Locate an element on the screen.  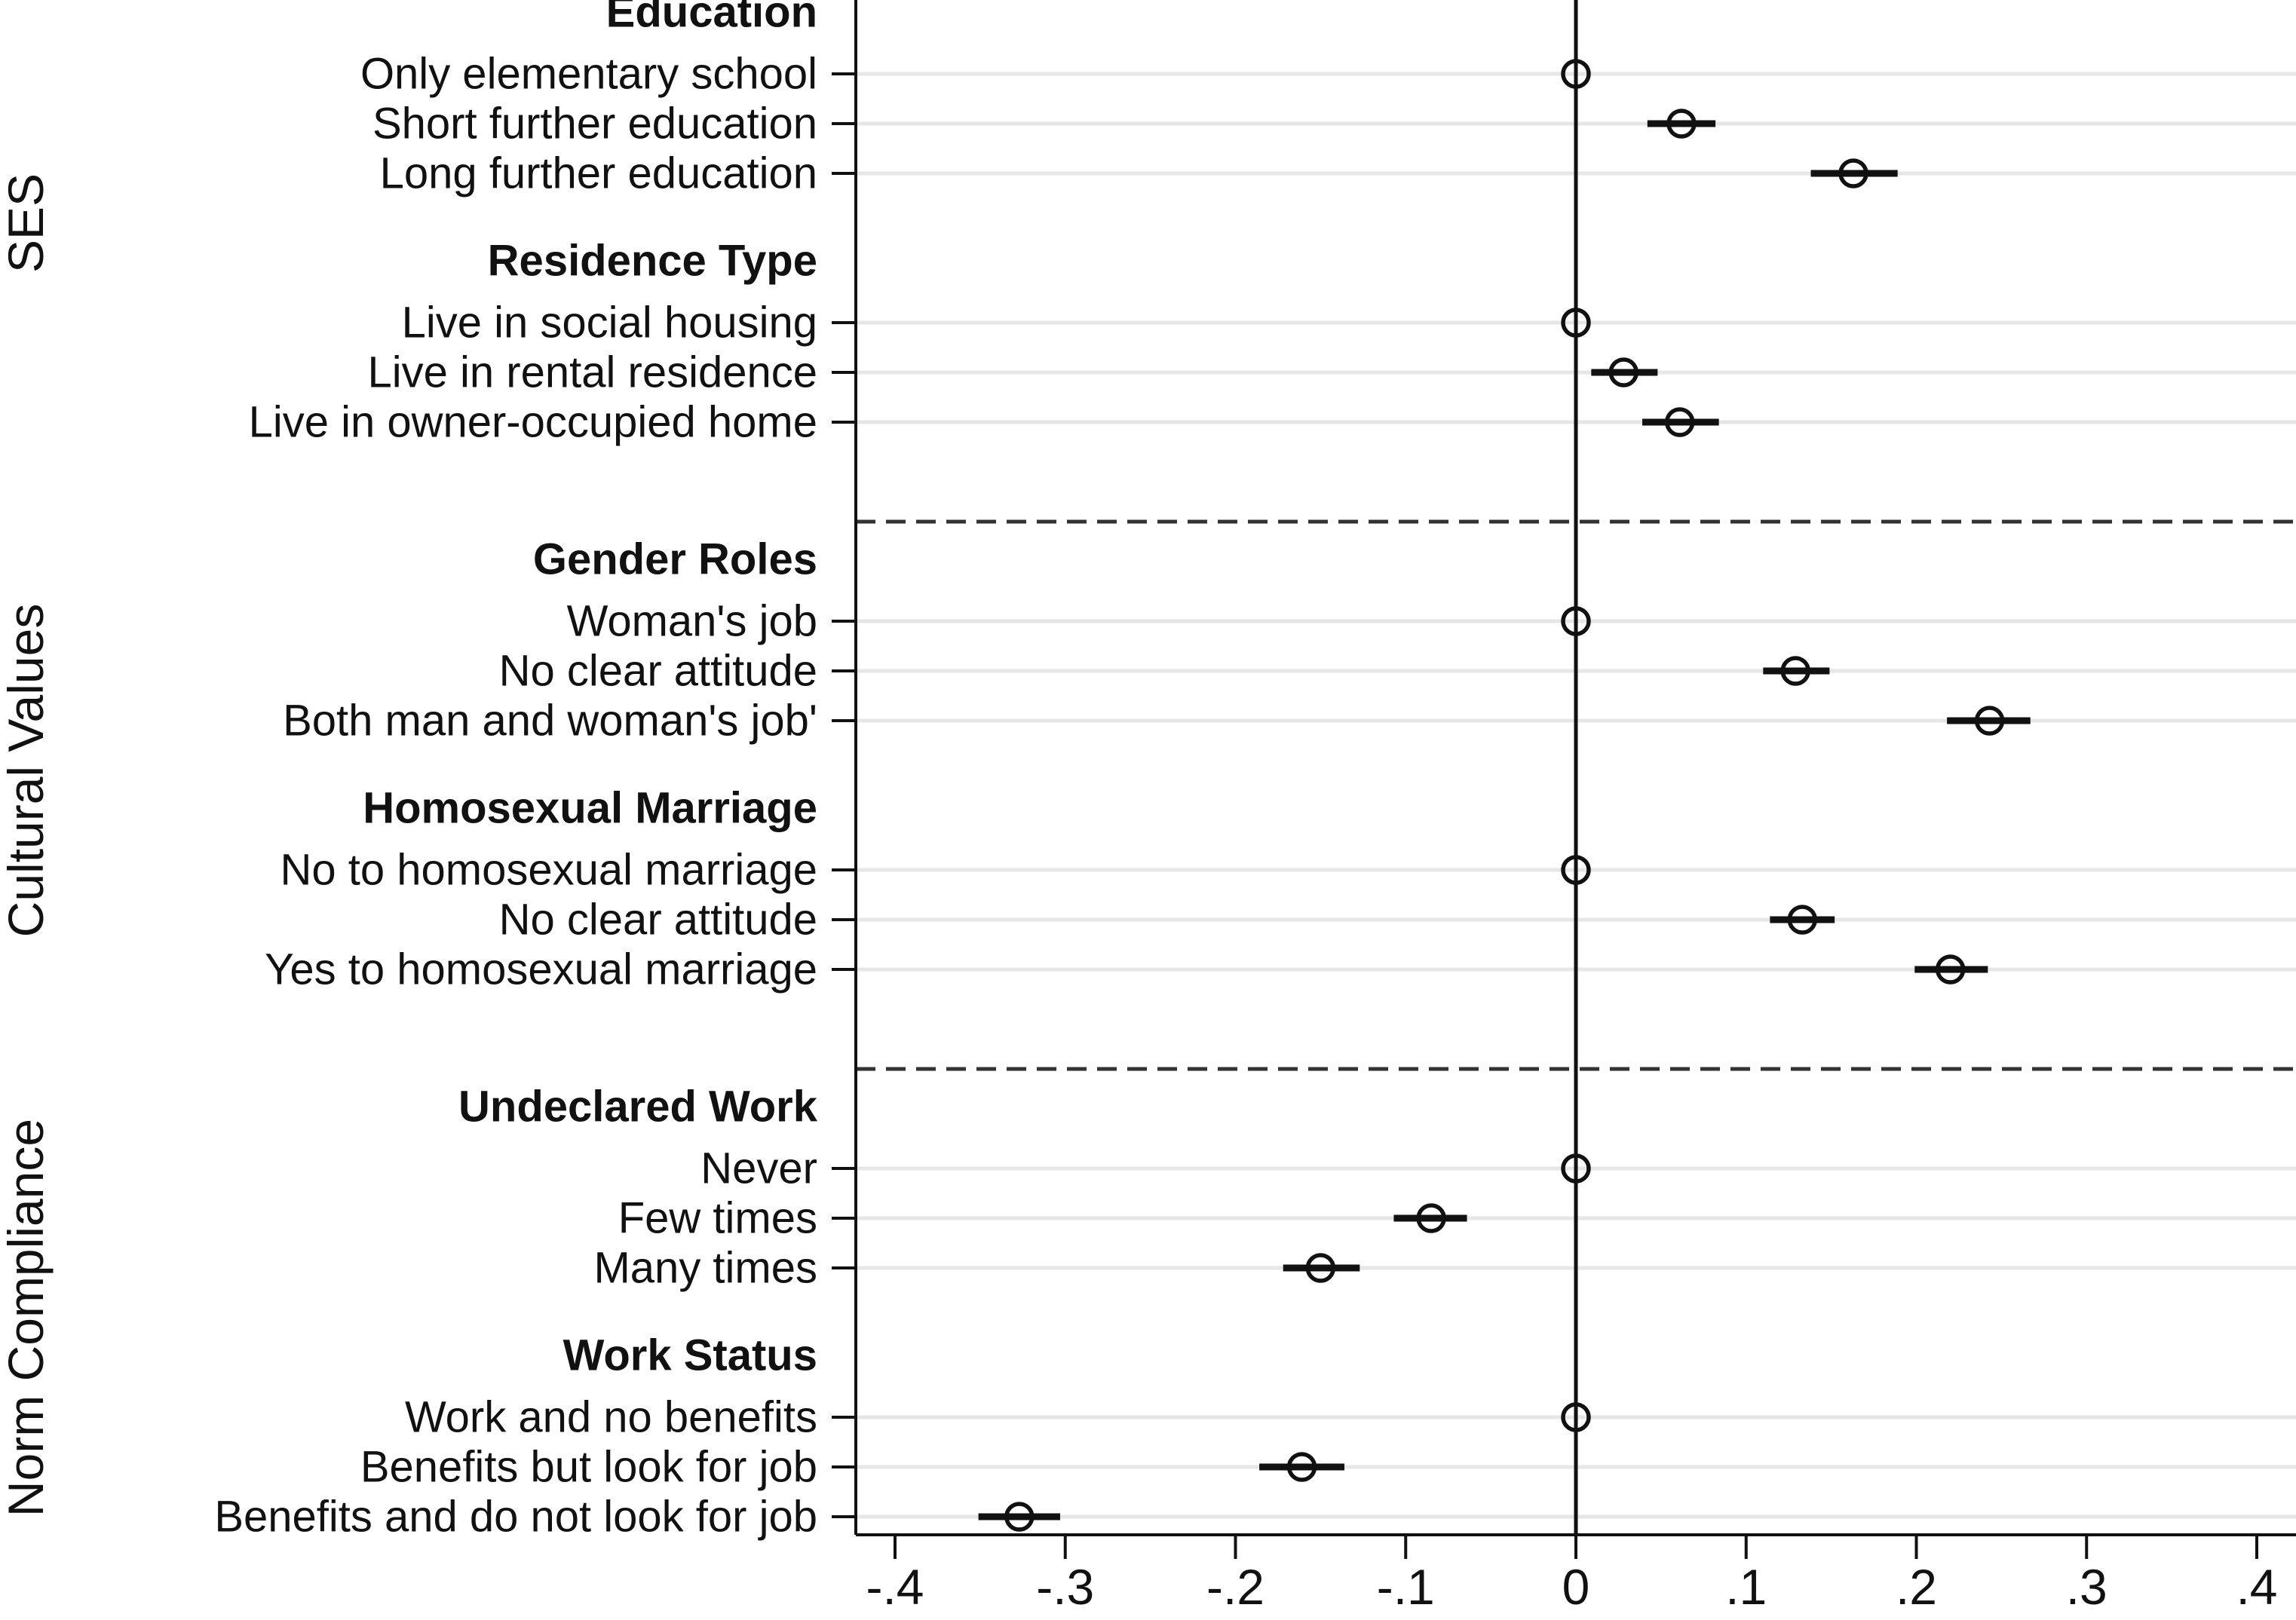
x-tick-label: -.2 is located at coordinates (1235, 1587).